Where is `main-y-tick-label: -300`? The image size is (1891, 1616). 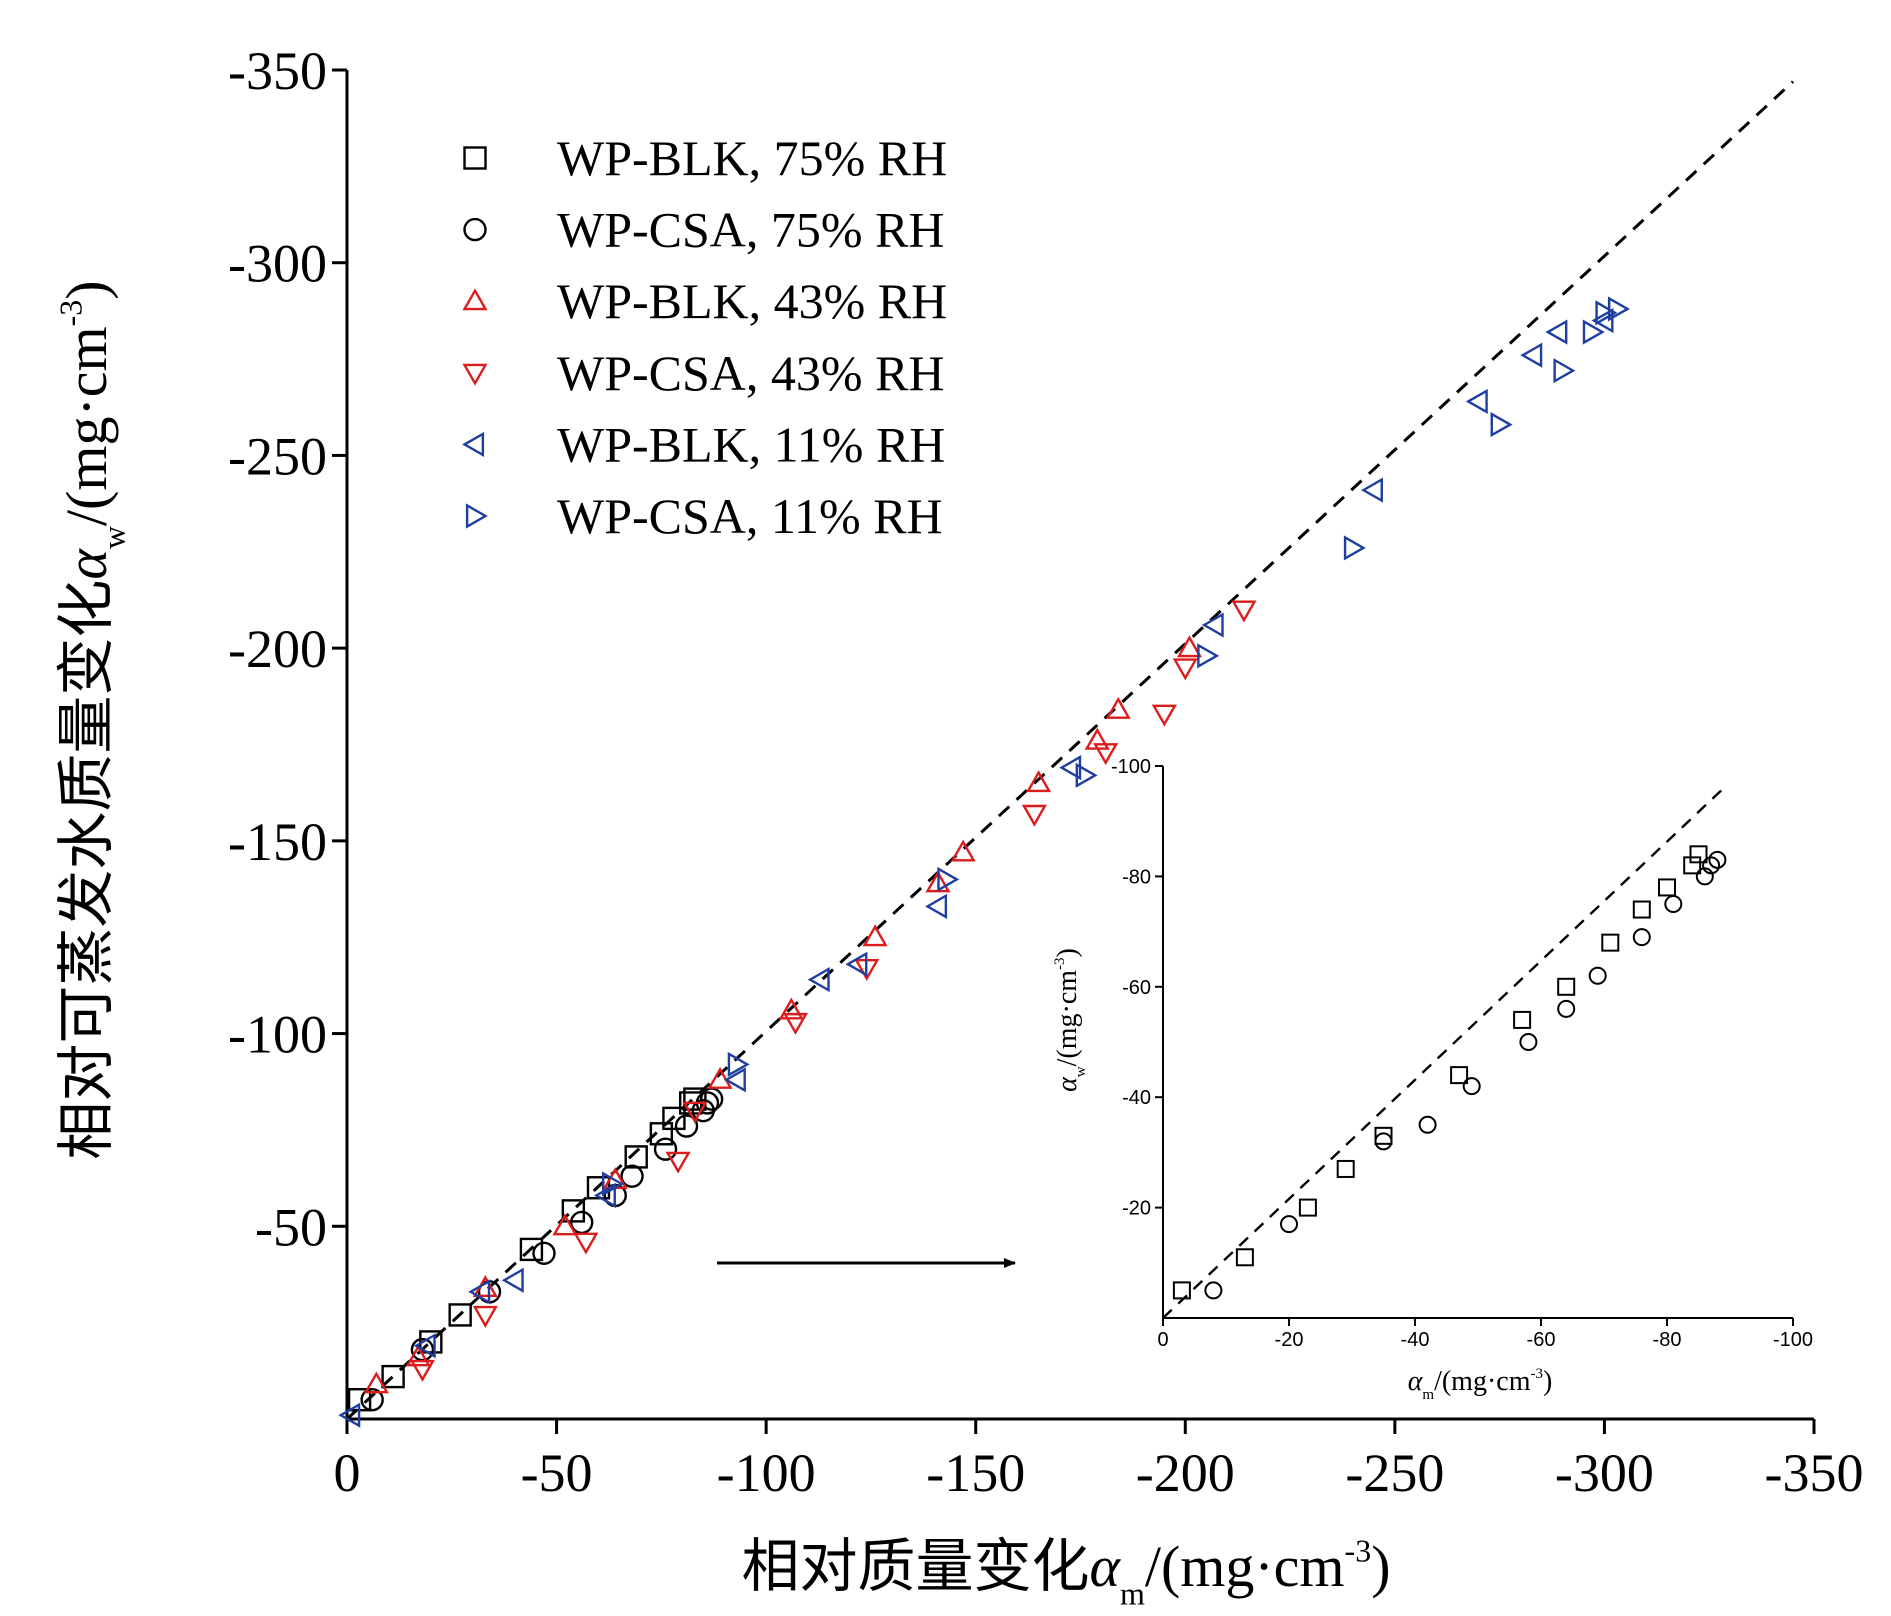 main-y-tick-label: -300 is located at coordinates (277, 264).